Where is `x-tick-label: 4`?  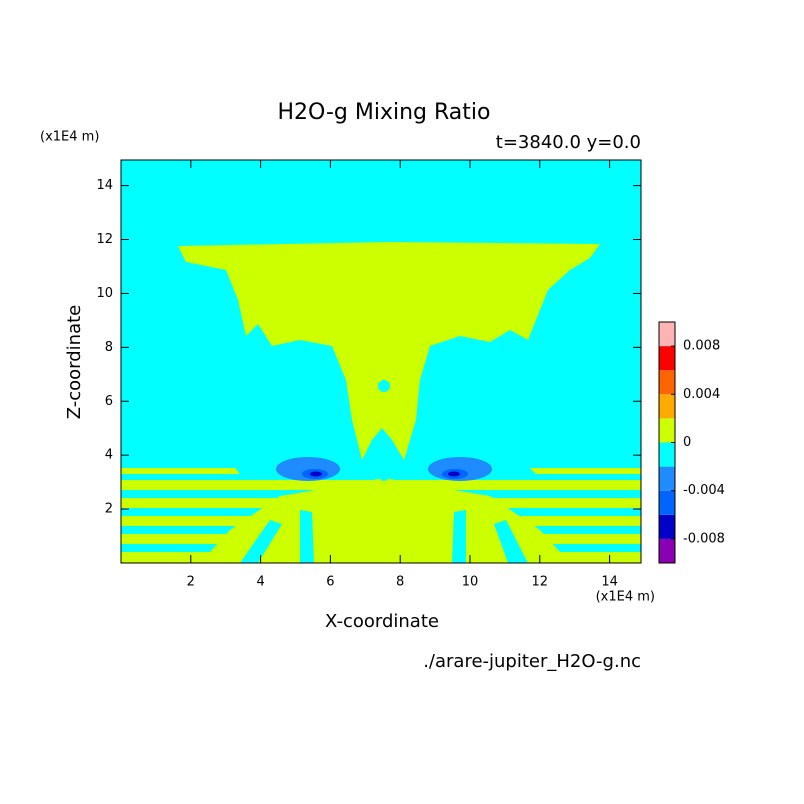 x-tick-label: 4 is located at coordinates (260, 582).